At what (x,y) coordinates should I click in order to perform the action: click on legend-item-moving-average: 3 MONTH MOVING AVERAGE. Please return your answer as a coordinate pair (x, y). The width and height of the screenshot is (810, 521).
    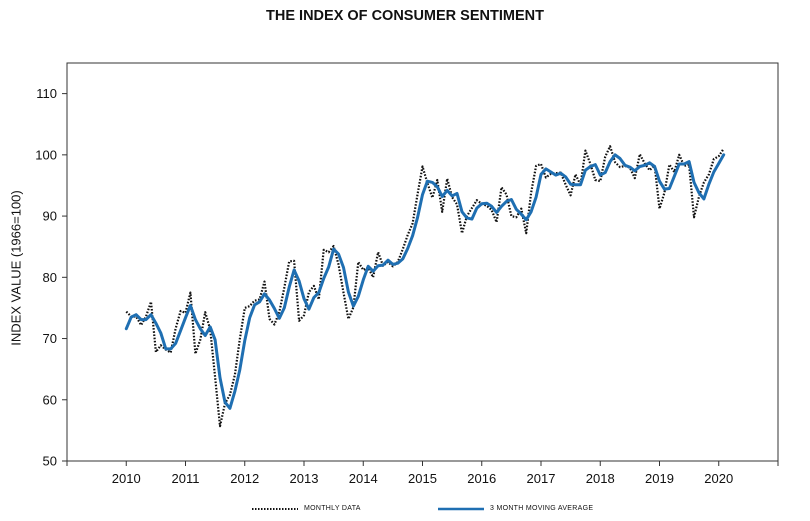
    Looking at the image, I should click on (515, 508).